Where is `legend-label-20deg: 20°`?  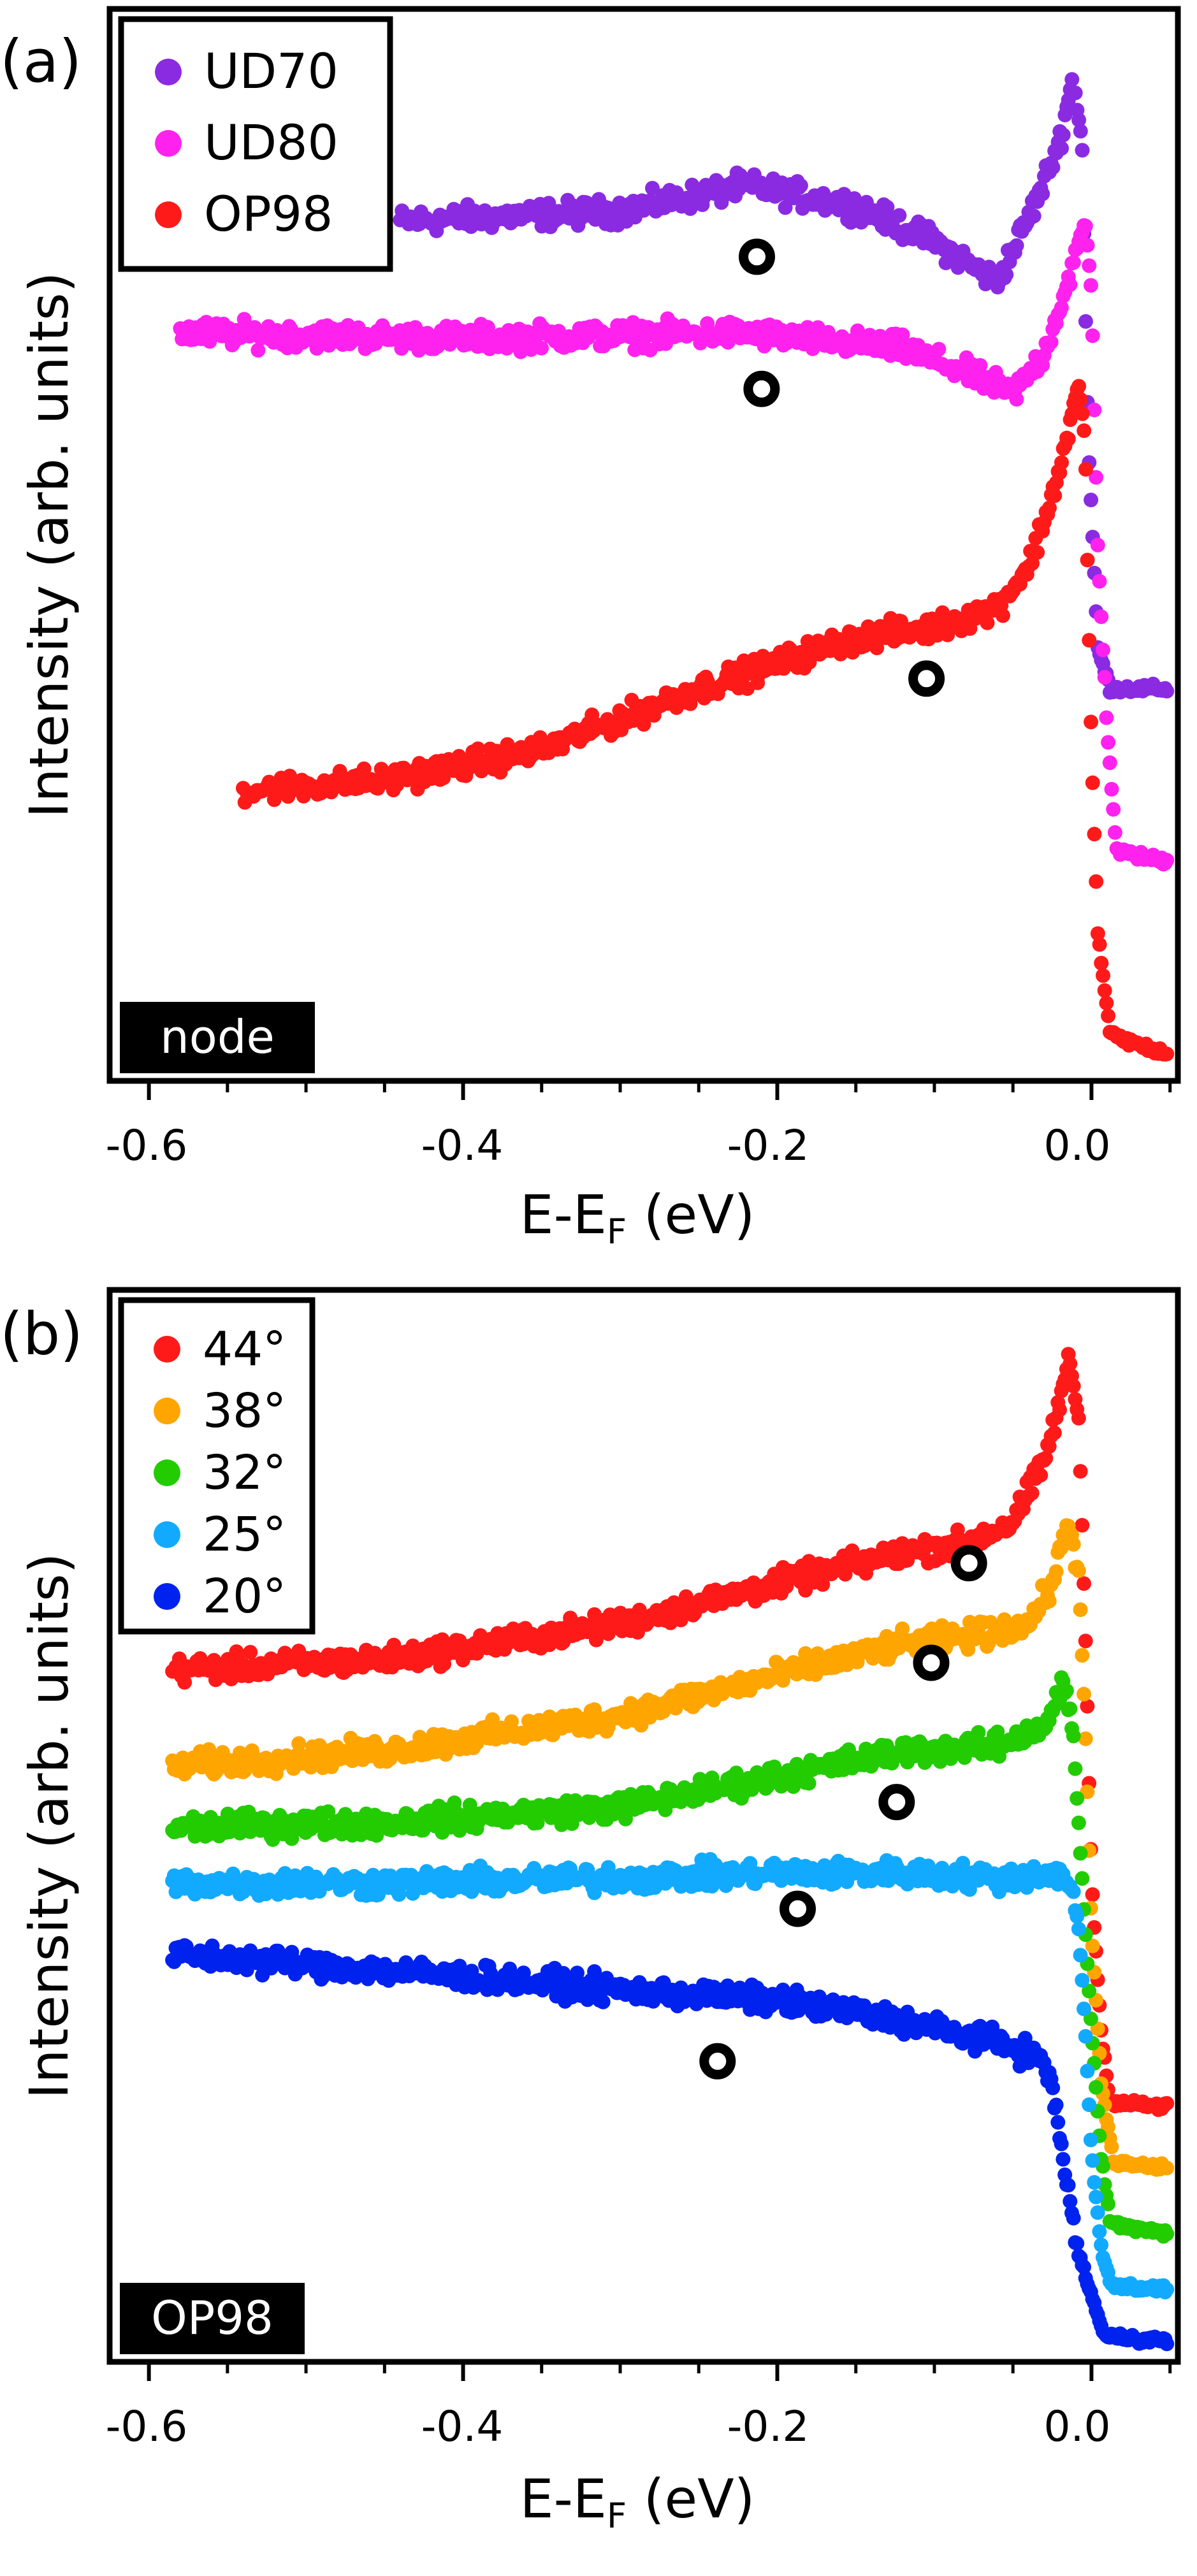 legend-label-20deg: 20° is located at coordinates (244, 1596).